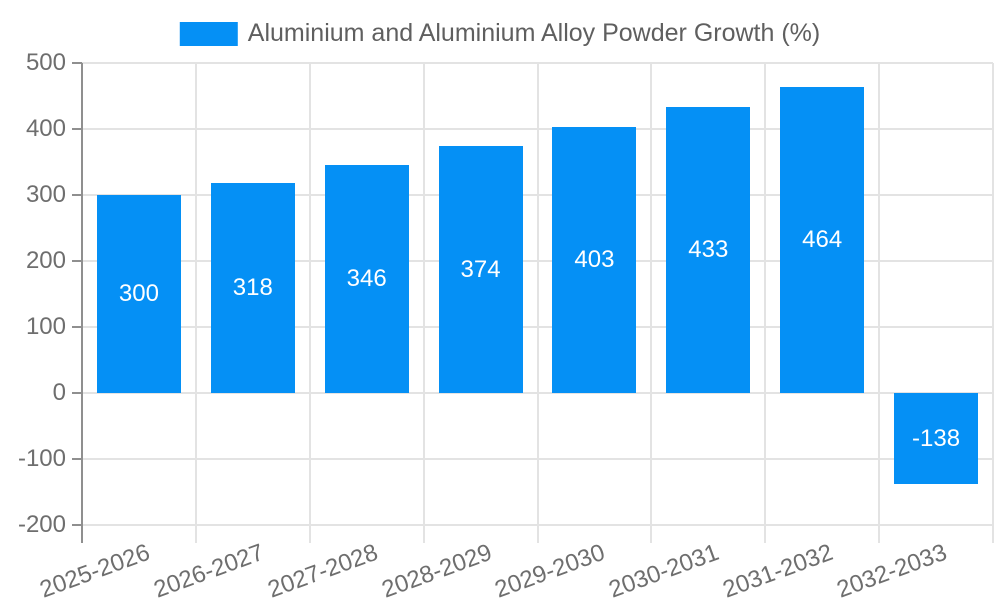  I want to click on y-tick-label: -200, so click(41, 524).